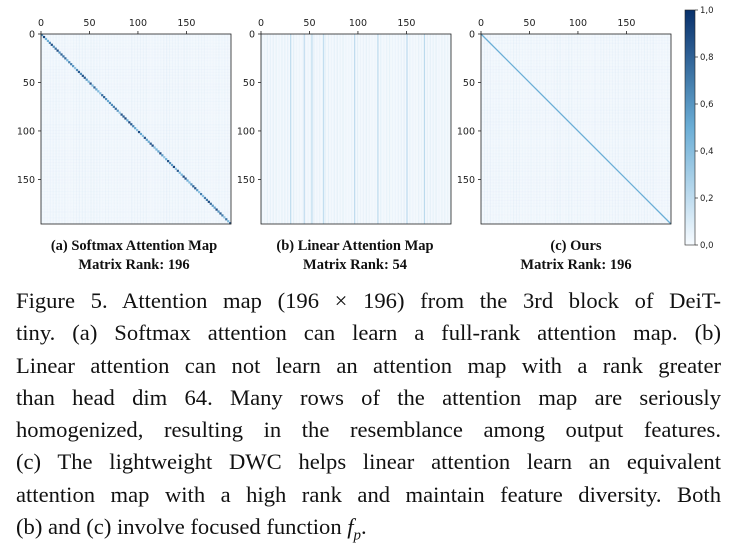 This screenshot has height=553, width=740. Describe the element at coordinates (26, 131) in the screenshot. I see `y-tick-label: 100` at that location.